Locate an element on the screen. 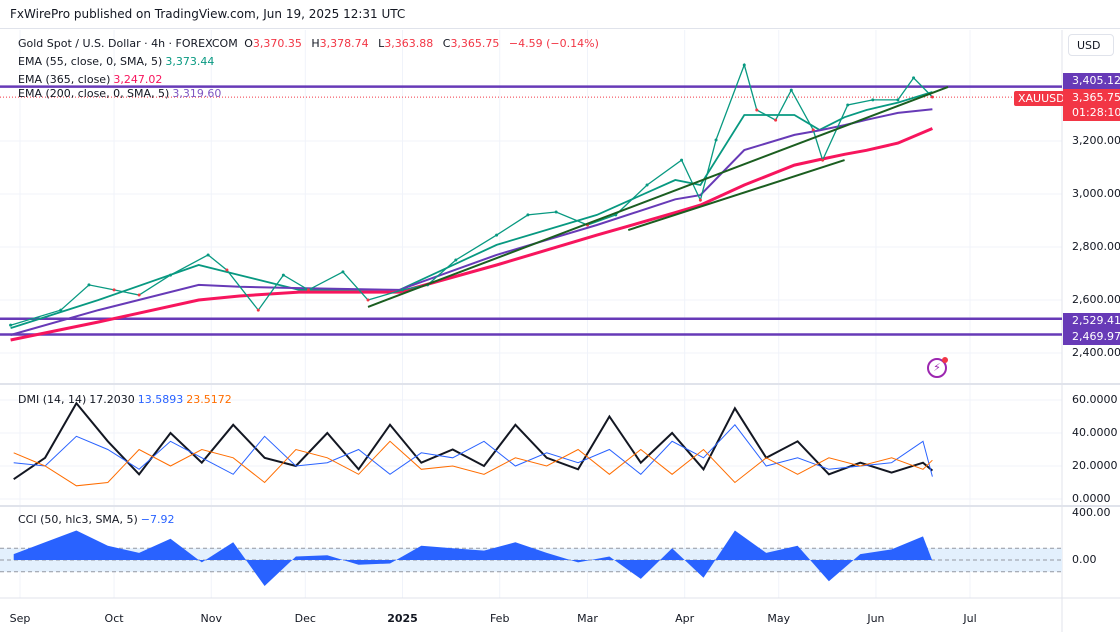 The height and width of the screenshot is (638, 1120). cci-axis-label: 400.00 is located at coordinates (1091, 512).